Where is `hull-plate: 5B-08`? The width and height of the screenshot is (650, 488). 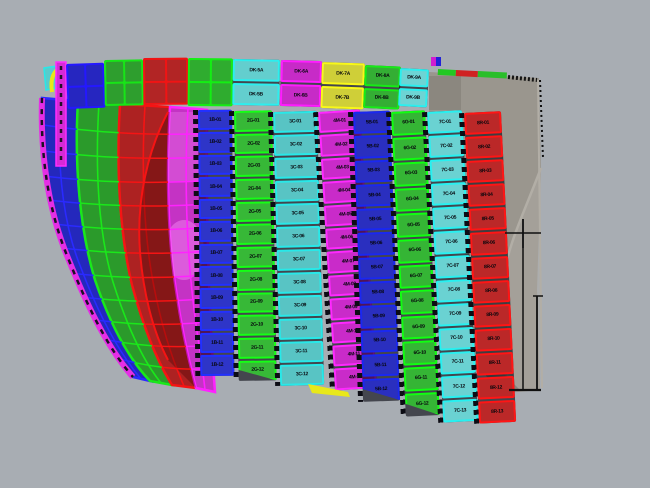
hull-plate: 5B-08 is located at coordinates (377, 292).